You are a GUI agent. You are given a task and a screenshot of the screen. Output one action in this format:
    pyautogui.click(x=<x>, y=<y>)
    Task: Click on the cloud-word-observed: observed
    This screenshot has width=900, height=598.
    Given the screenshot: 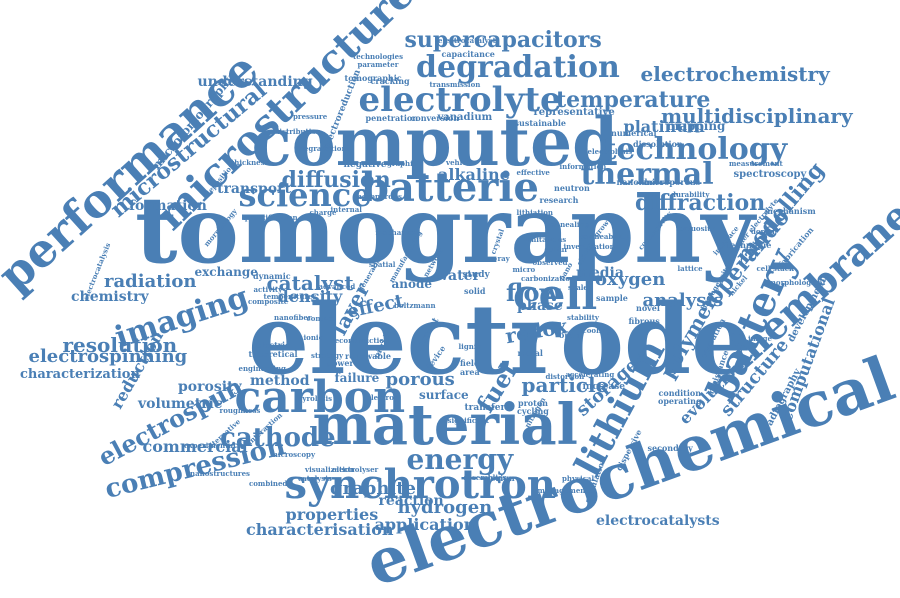 What is the action you would take?
    pyautogui.click(x=550, y=262)
    